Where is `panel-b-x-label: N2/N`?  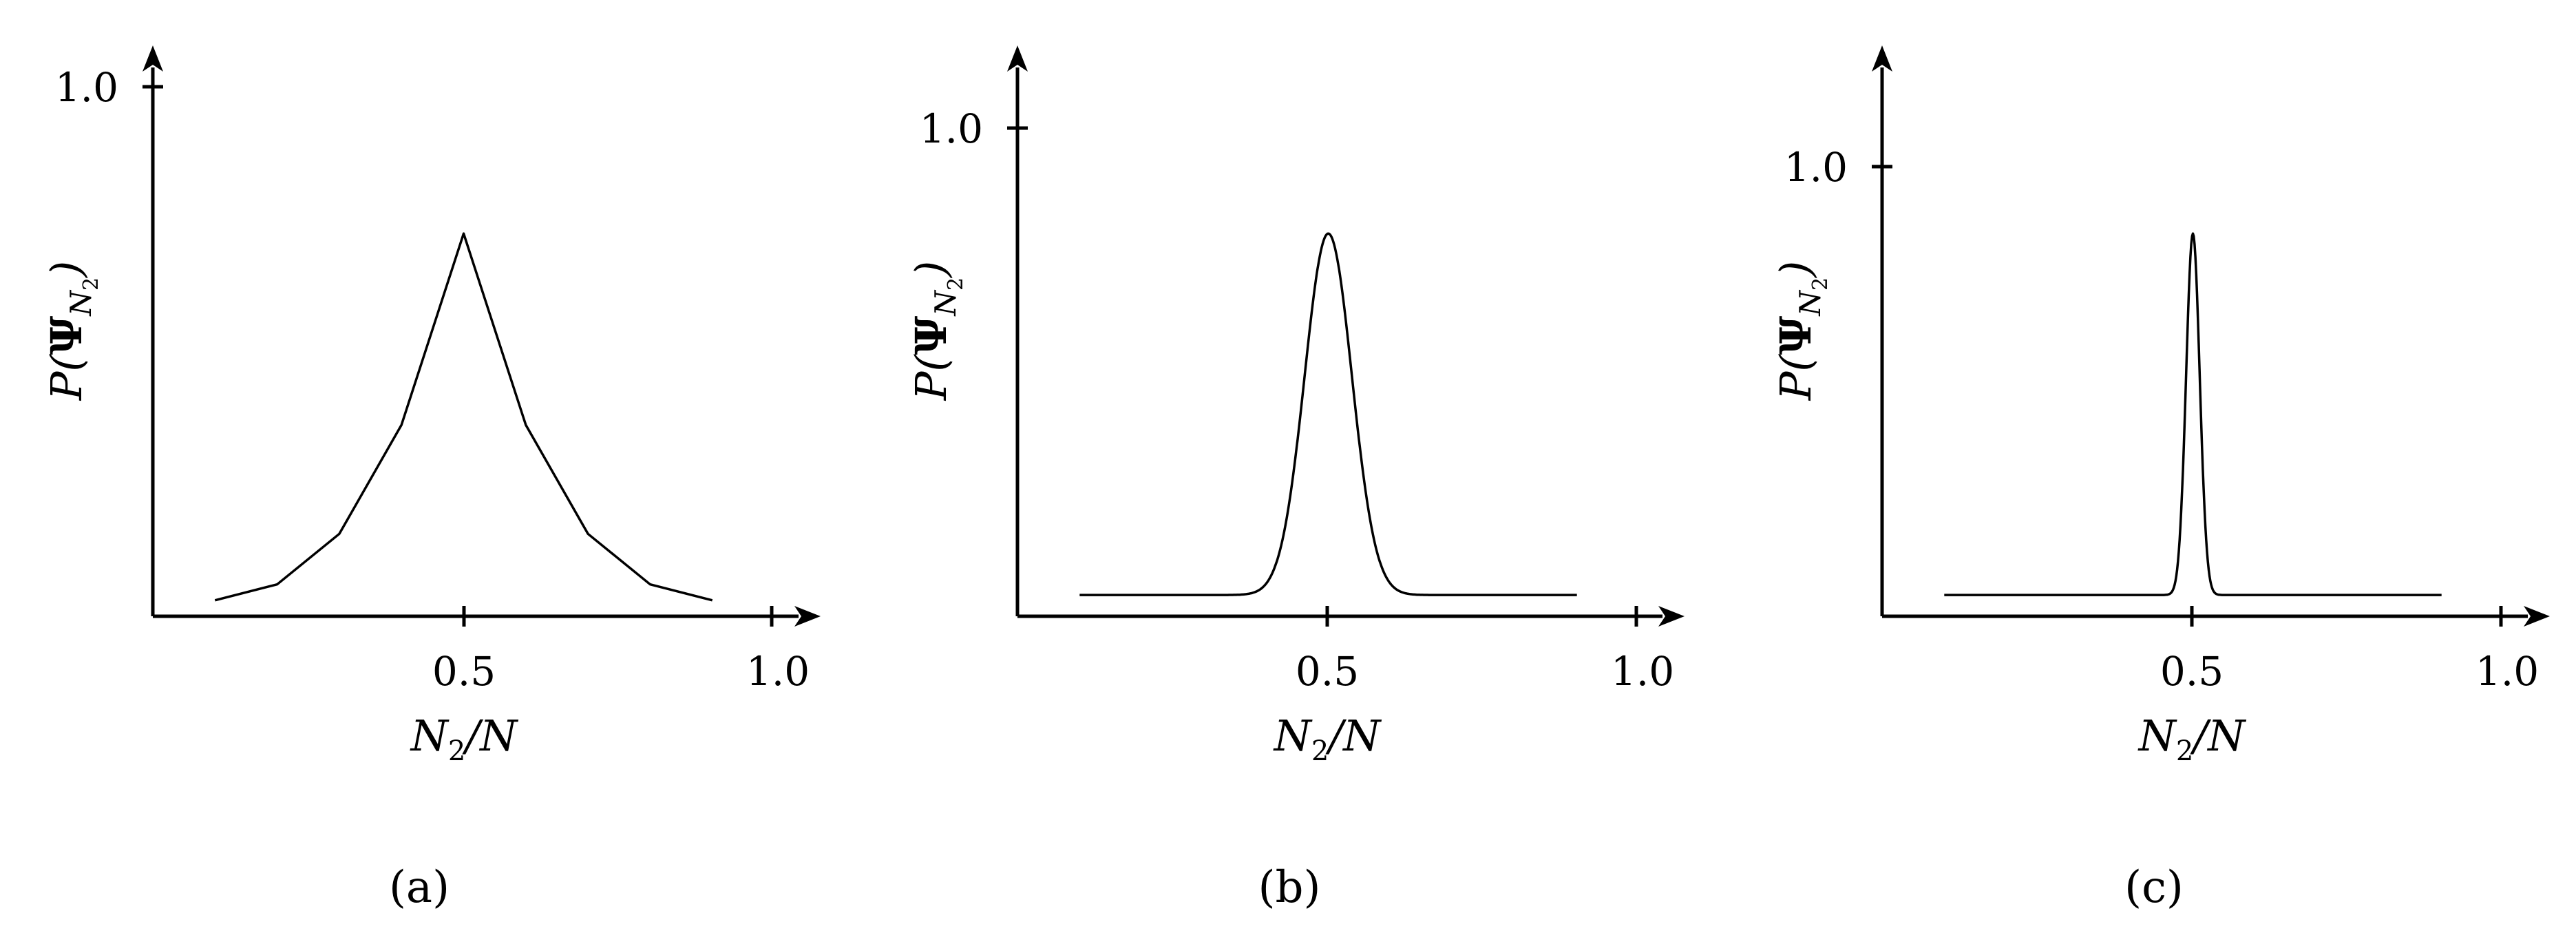 panel-b-x-label: N2/N is located at coordinates (1328, 739).